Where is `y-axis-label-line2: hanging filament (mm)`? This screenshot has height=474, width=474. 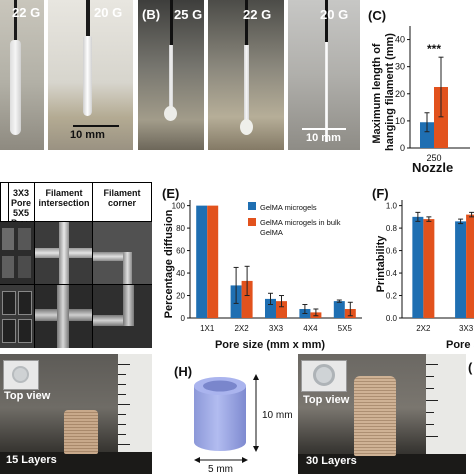
y-axis-label-line2: hanging filament (mm) is located at coordinates (390, 92).